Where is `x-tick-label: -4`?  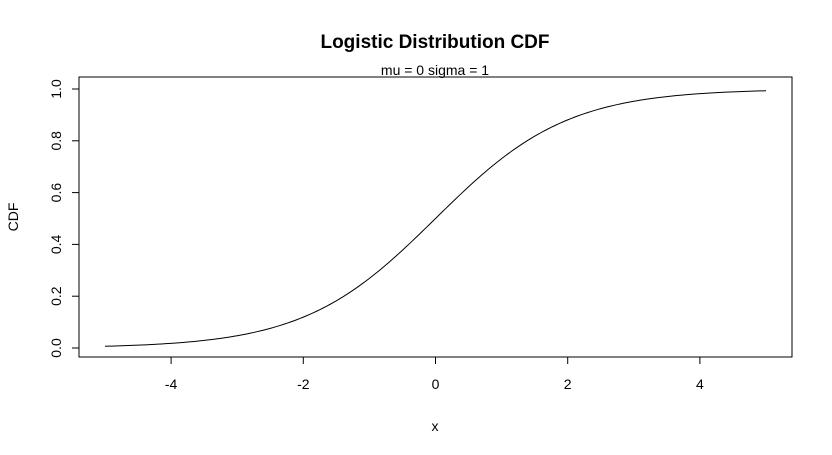
x-tick-label: -4 is located at coordinates (171, 384).